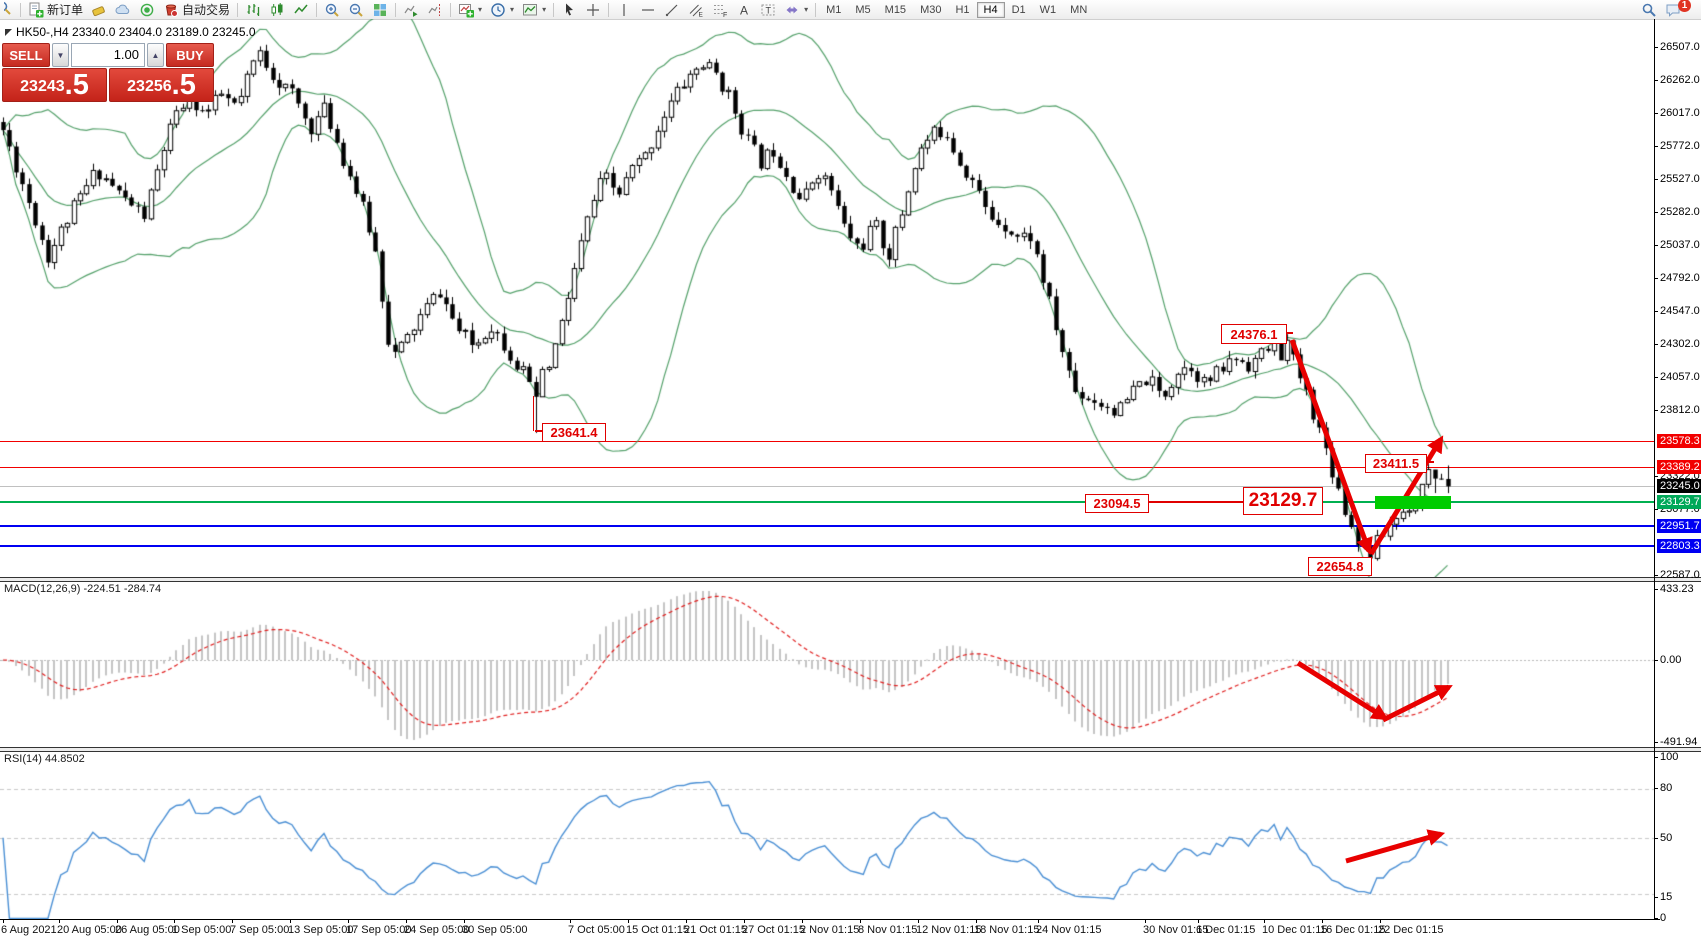 The width and height of the screenshot is (1701, 943). I want to click on price-annotation-22654.8: 22654.8, so click(1340, 566).